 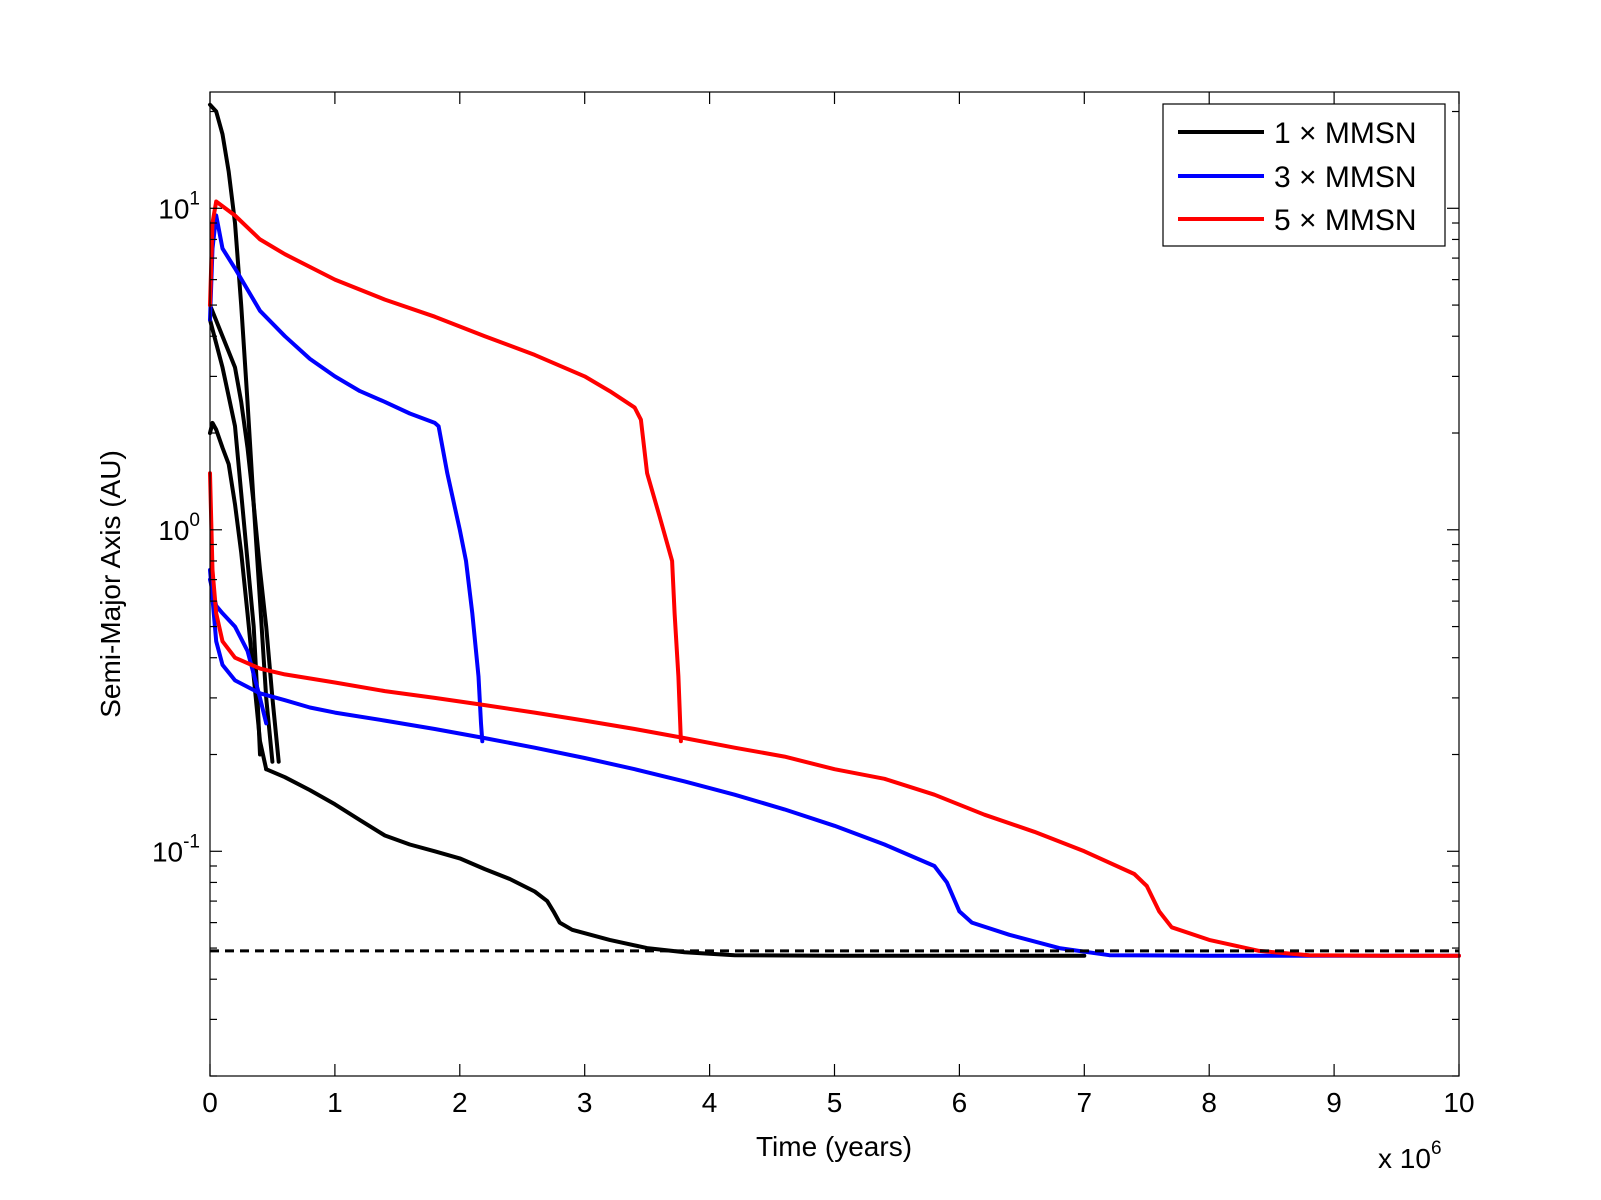 What do you see at coordinates (710, 1102) in the screenshot?
I see `x-tick-label-4: 4` at bounding box center [710, 1102].